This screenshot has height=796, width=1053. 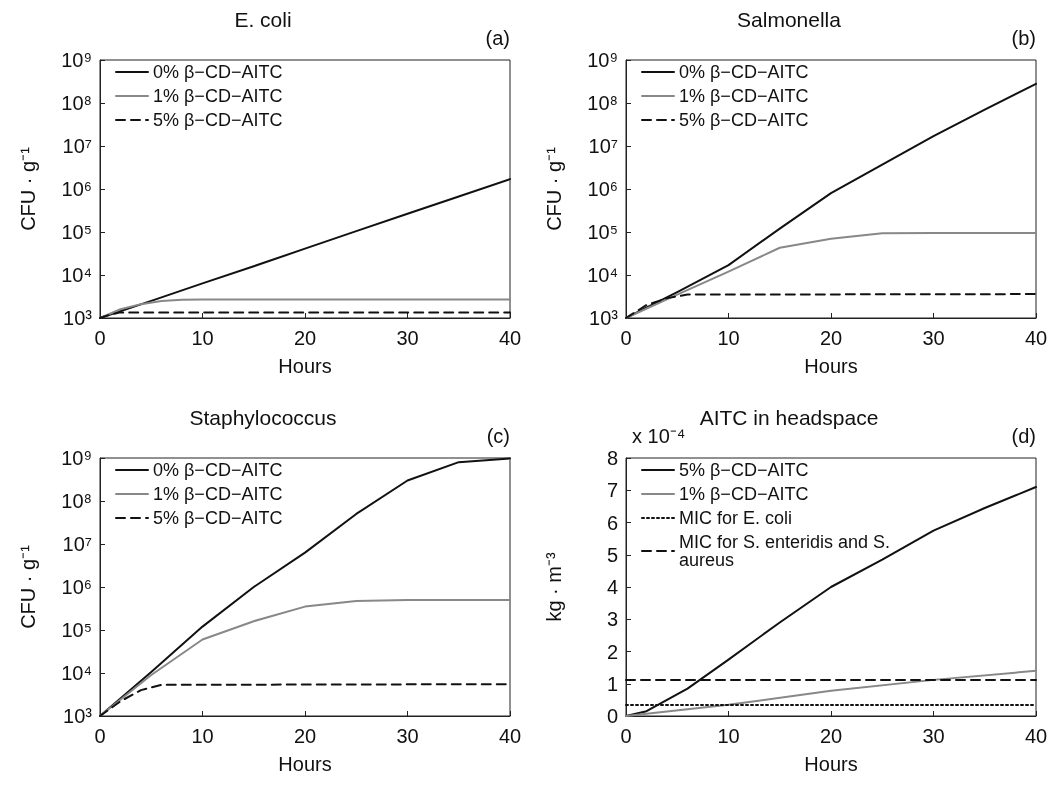 I want to click on text: (a), so click(x=498, y=38).